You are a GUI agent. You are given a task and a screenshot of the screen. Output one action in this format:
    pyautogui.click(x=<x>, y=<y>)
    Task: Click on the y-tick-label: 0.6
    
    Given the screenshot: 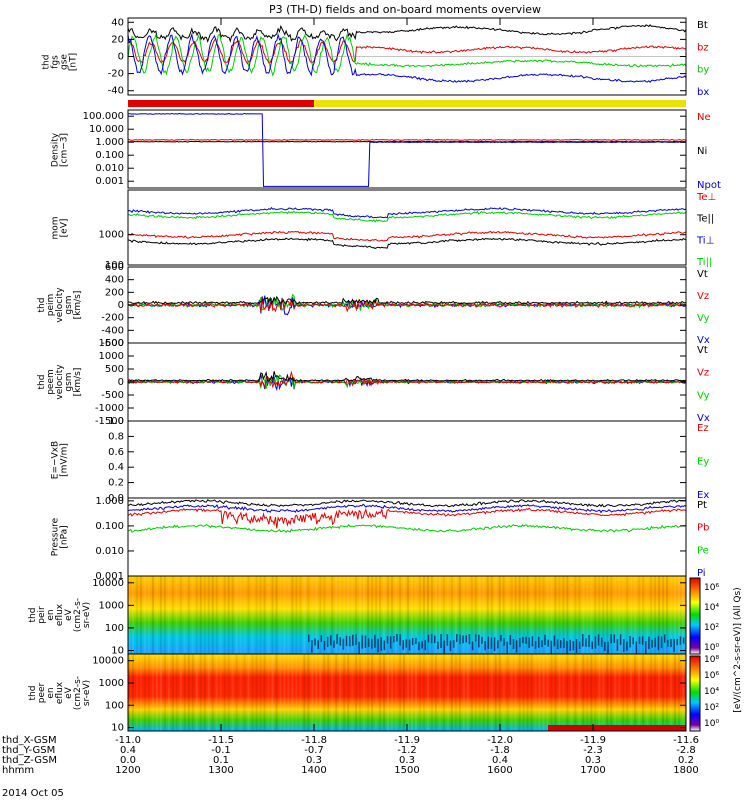 What is the action you would take?
    pyautogui.click(x=116, y=452)
    